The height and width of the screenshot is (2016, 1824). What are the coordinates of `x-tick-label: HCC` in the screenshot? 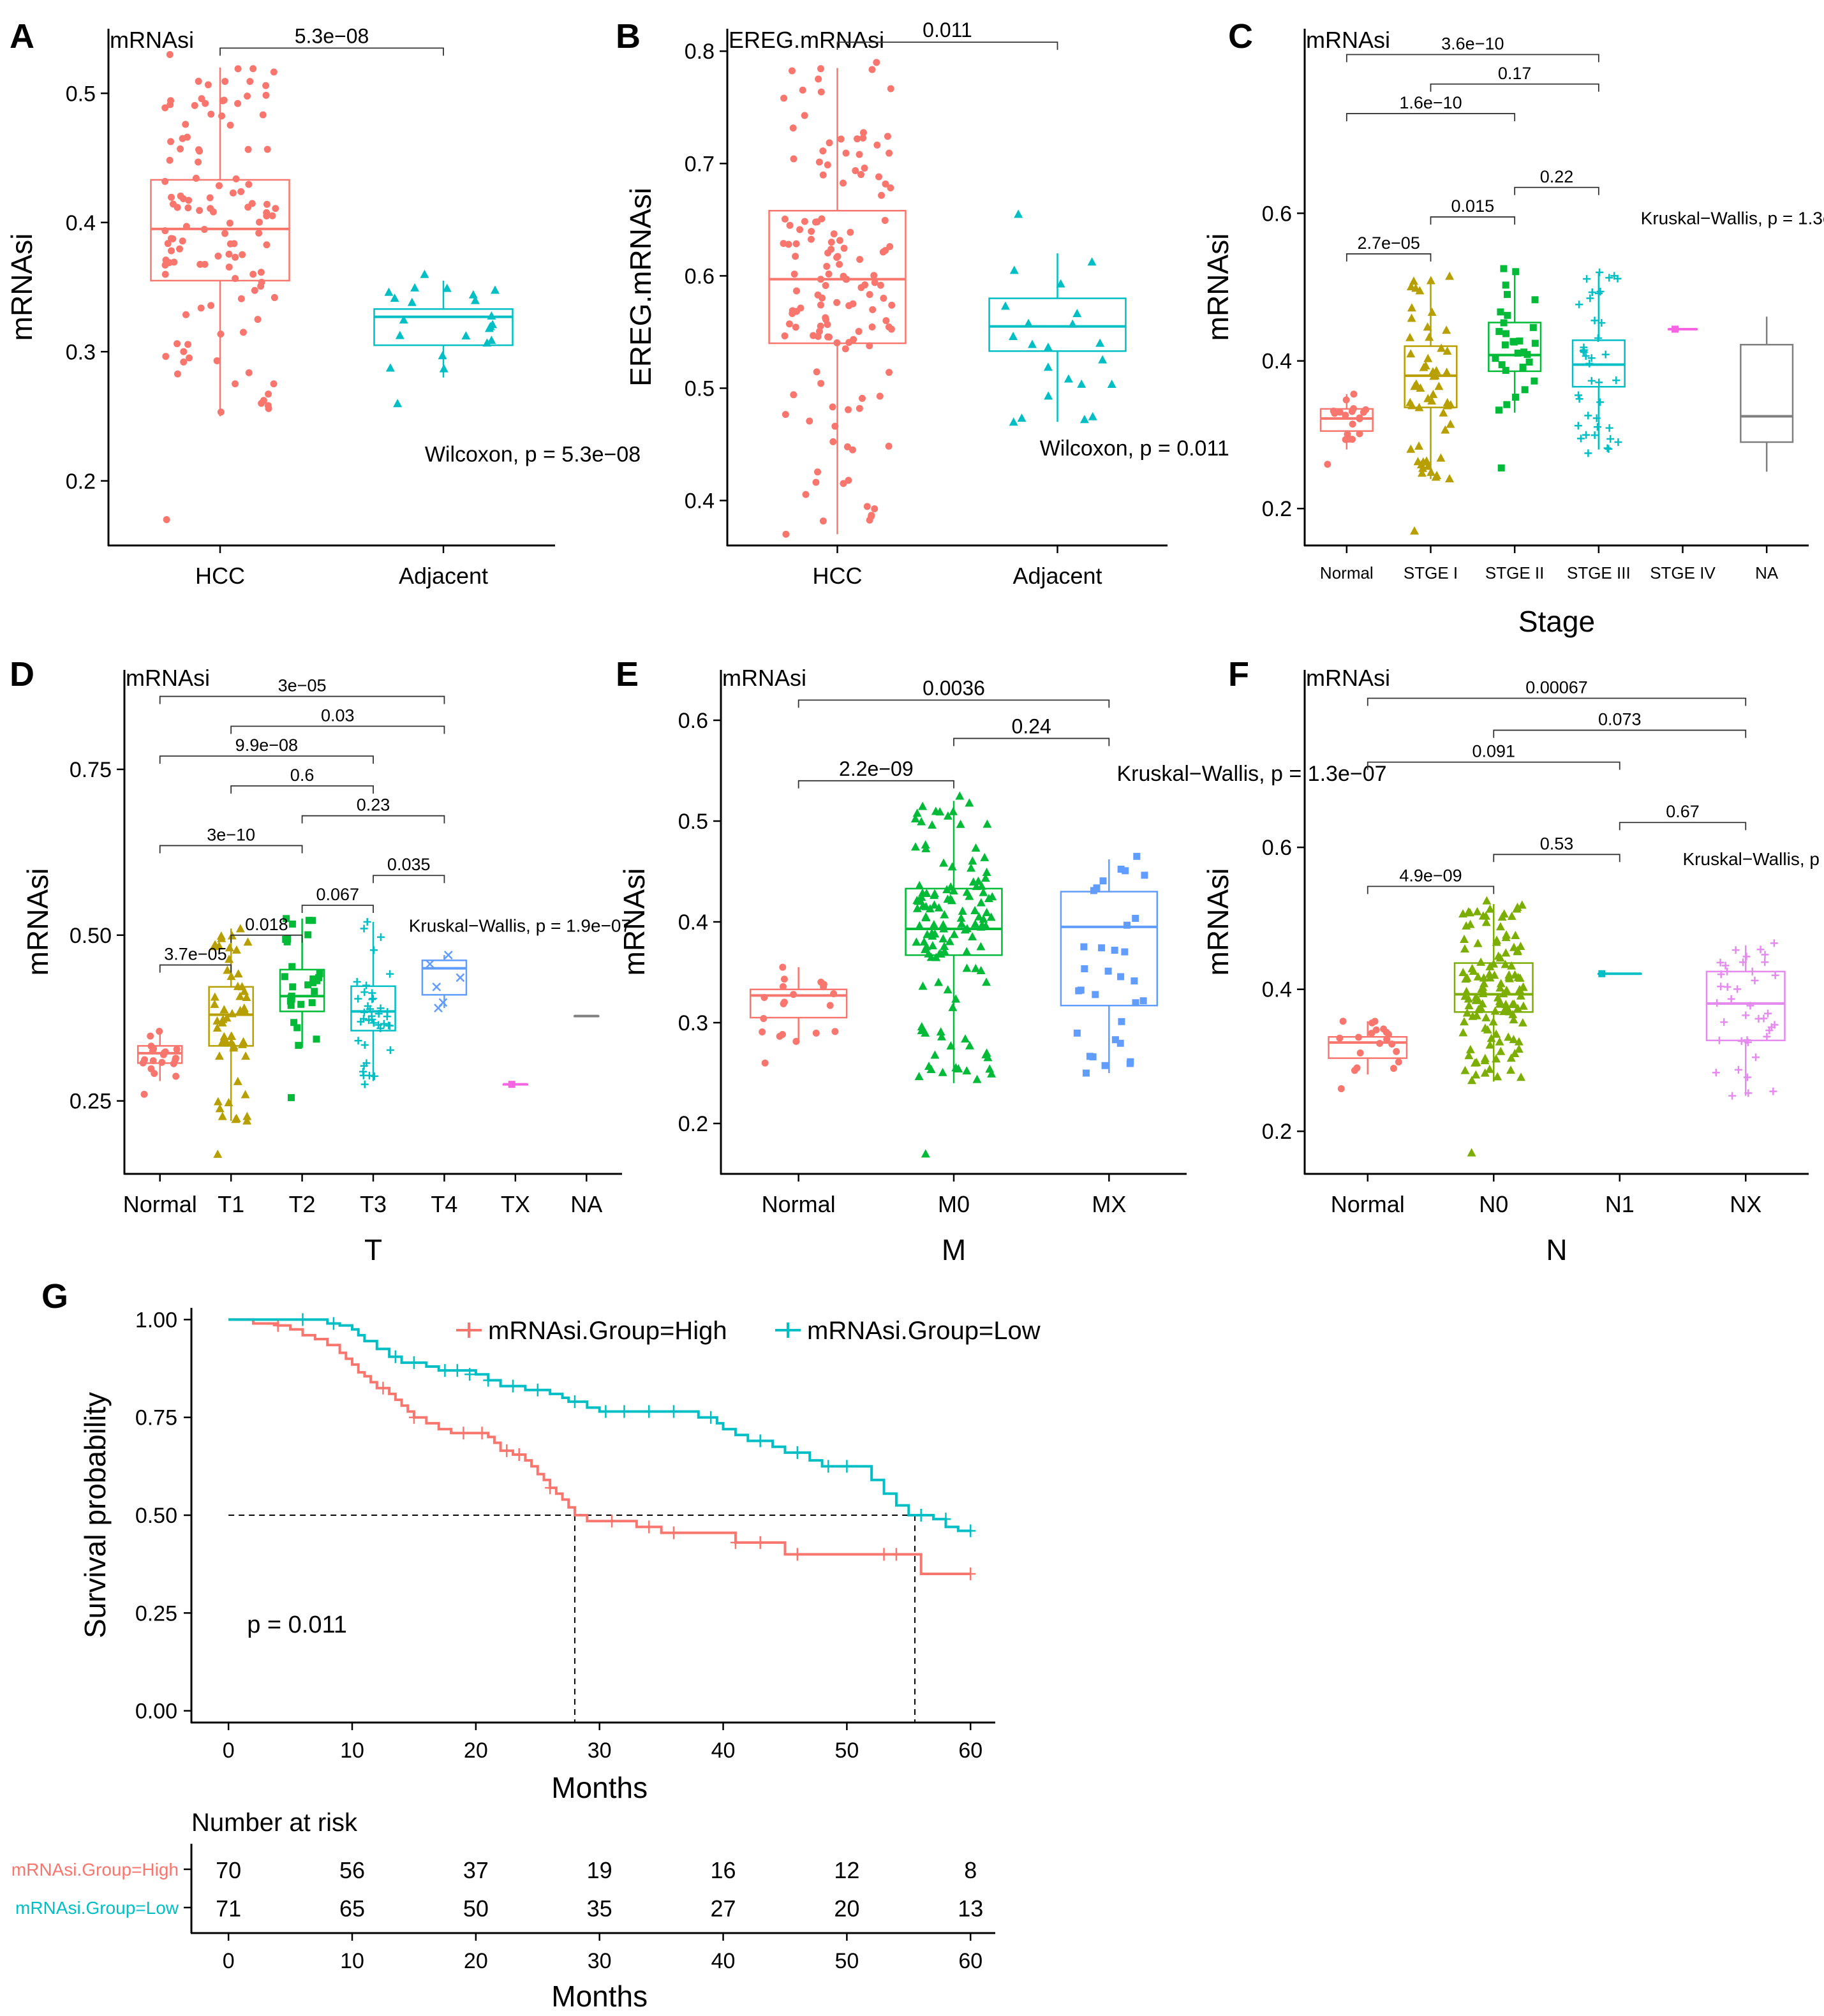 It's located at (838, 576).